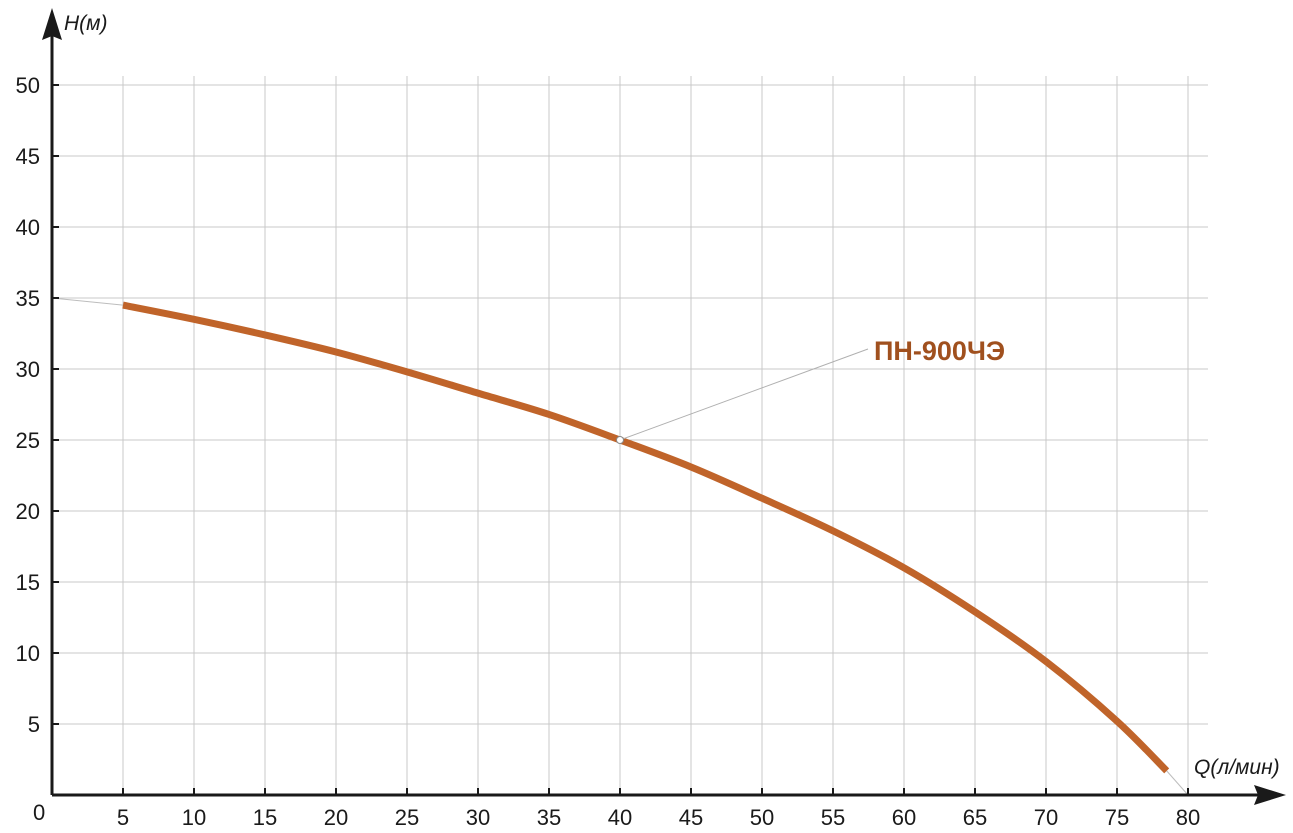  What do you see at coordinates (28, 85) in the screenshot?
I see `y-tick-label-50: 50` at bounding box center [28, 85].